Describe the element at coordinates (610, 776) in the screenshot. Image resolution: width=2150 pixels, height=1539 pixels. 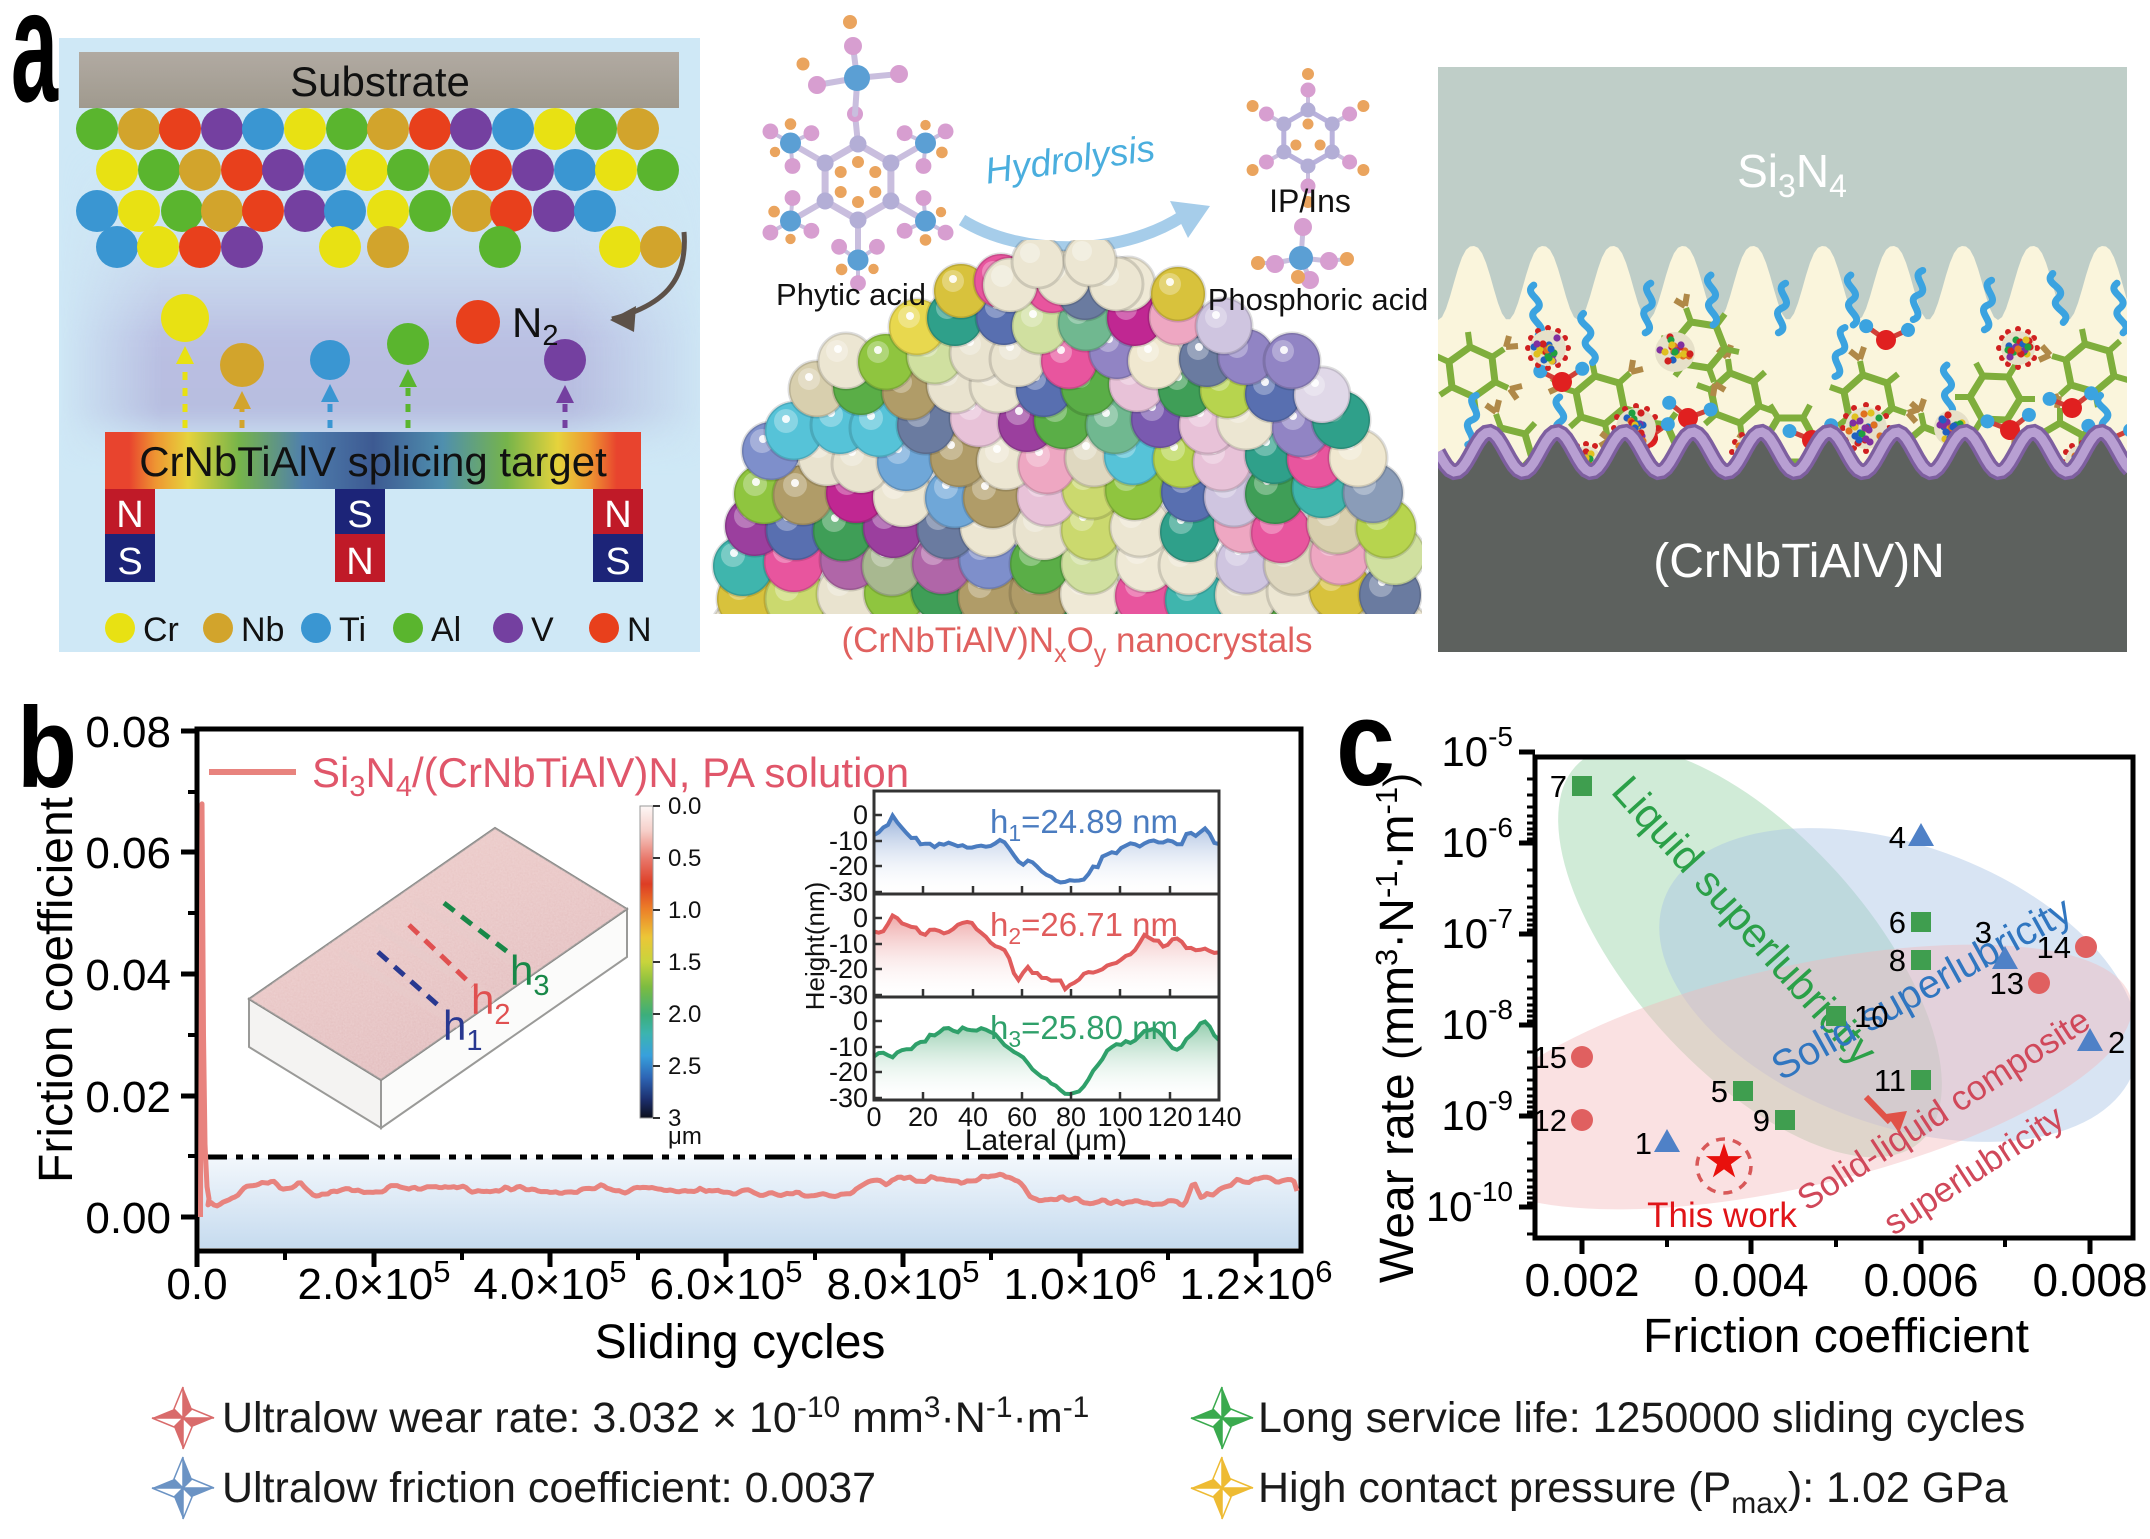
I see `svg-text:Si3N4/(CrNbTiAlV)N, PA solutio: Si3N4/(CrNbTiAlV)N, PA solution` at that location.